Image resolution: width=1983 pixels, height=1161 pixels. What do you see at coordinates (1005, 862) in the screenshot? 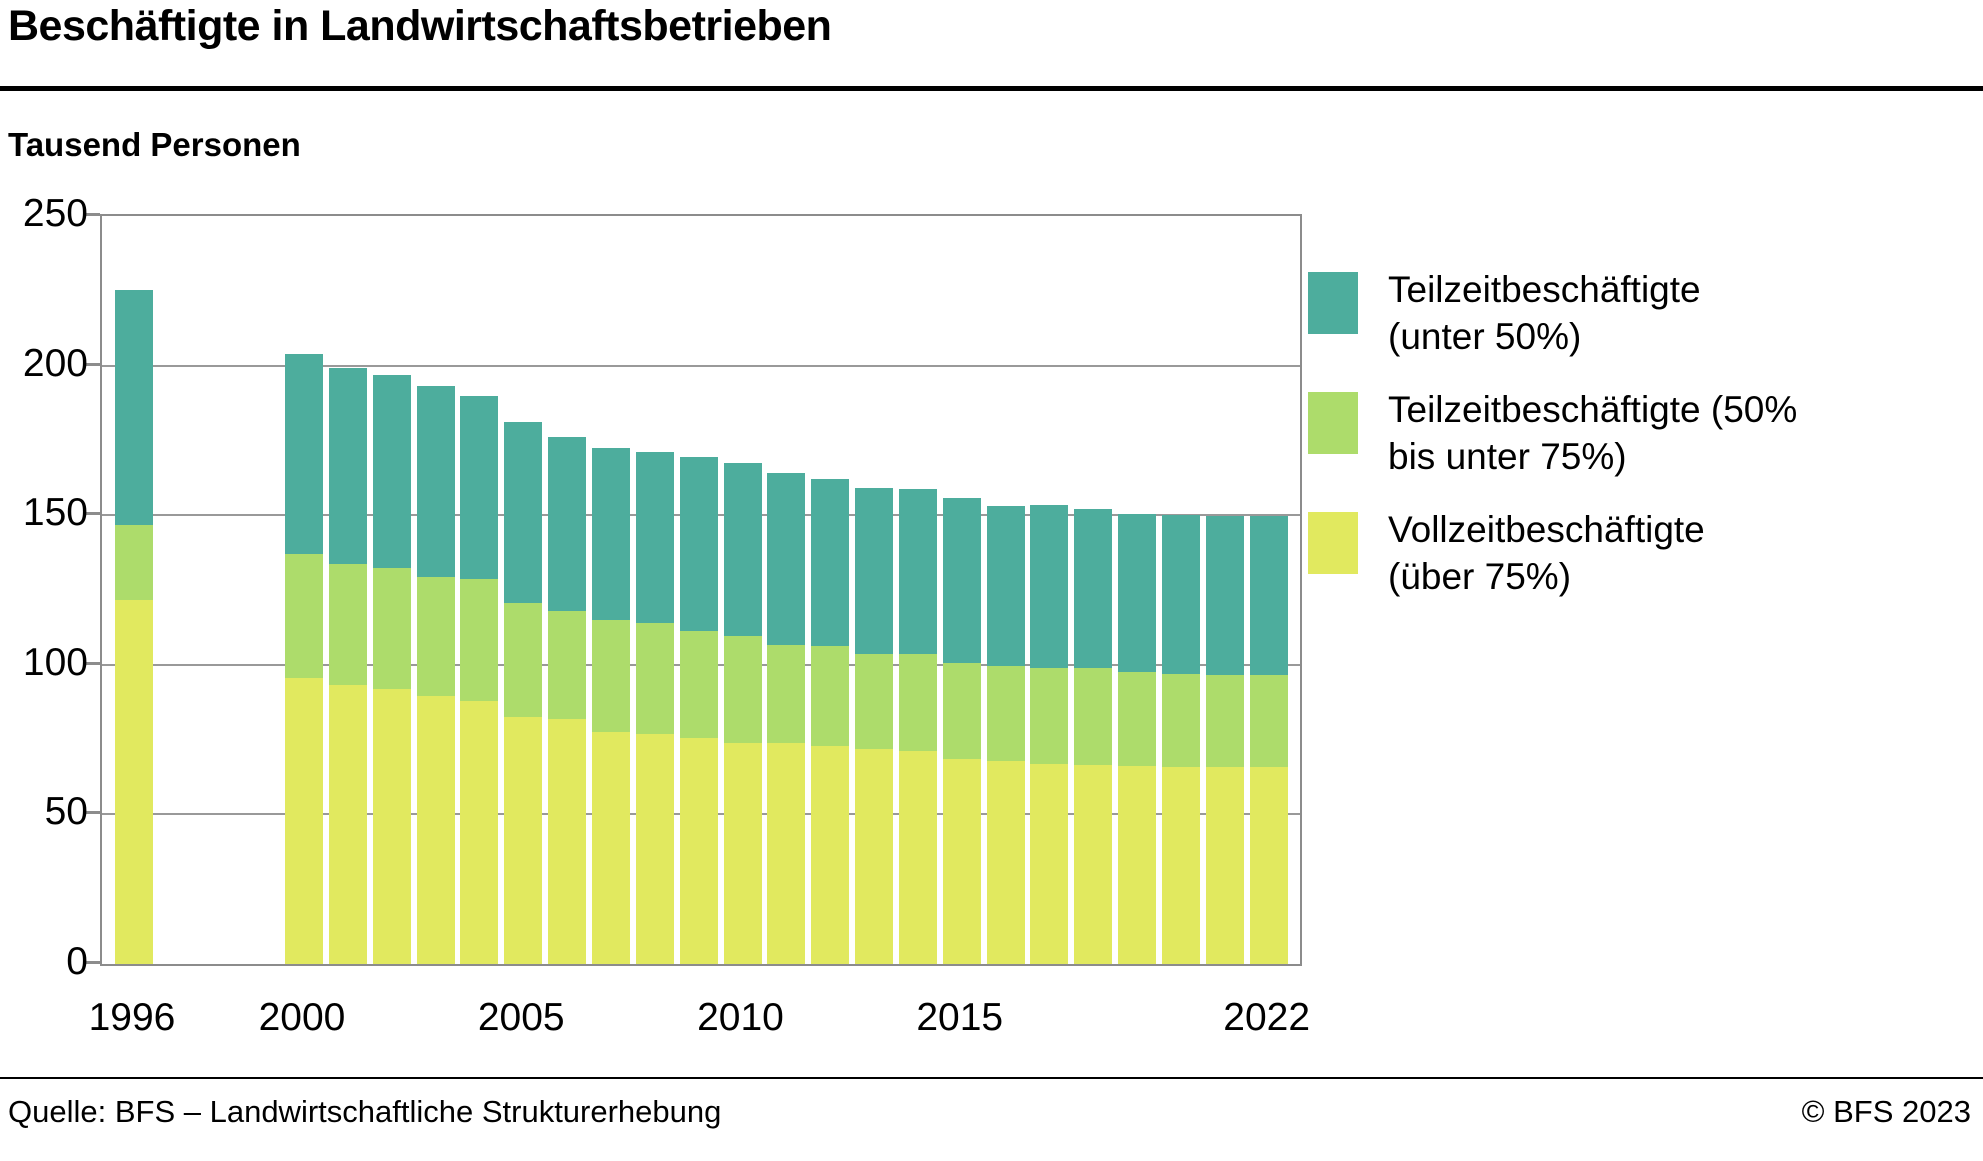
I see `bar-2016-vollzeit` at bounding box center [1005, 862].